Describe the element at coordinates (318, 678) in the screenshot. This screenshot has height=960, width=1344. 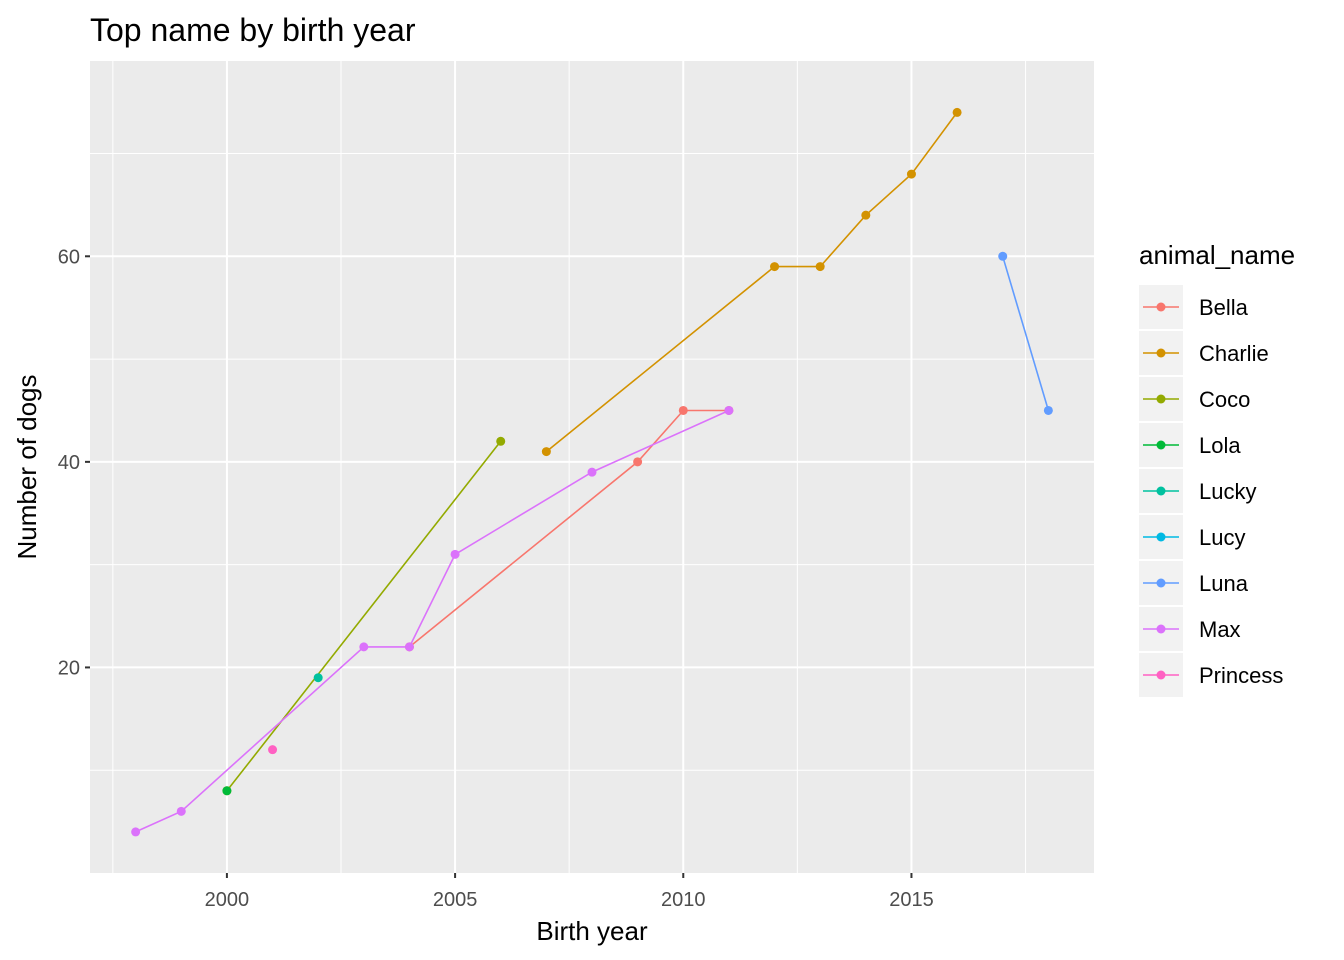
I see `data-point-lucky` at that location.